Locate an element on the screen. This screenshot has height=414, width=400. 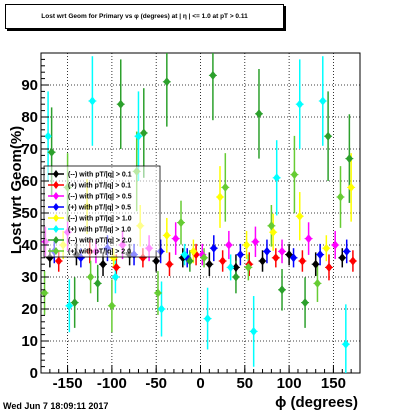
legend-label: (+) with pT/|q| > 0.1 is located at coordinates (99, 186).